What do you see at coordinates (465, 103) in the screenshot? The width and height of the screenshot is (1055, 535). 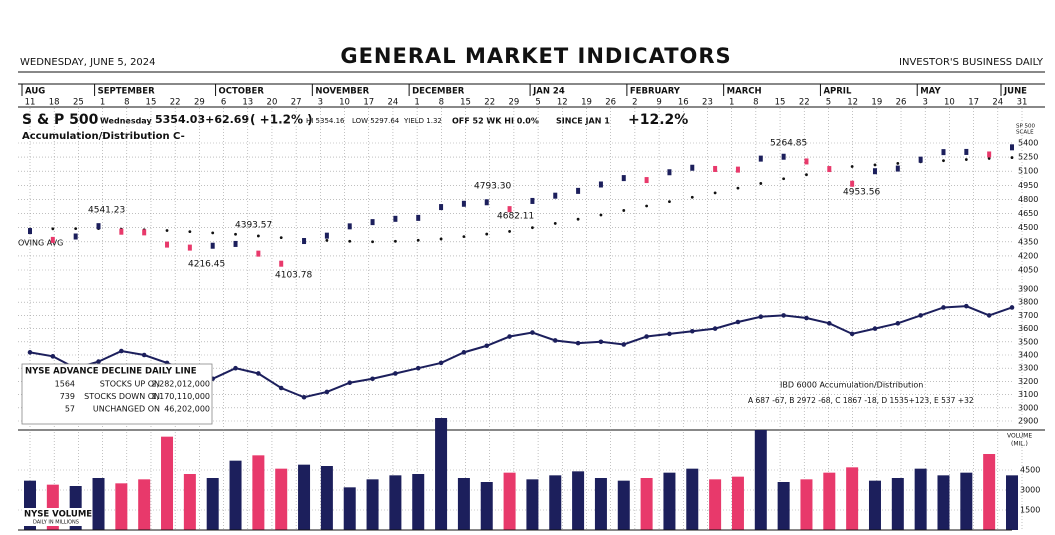 I see `day-label: 15` at bounding box center [465, 103].